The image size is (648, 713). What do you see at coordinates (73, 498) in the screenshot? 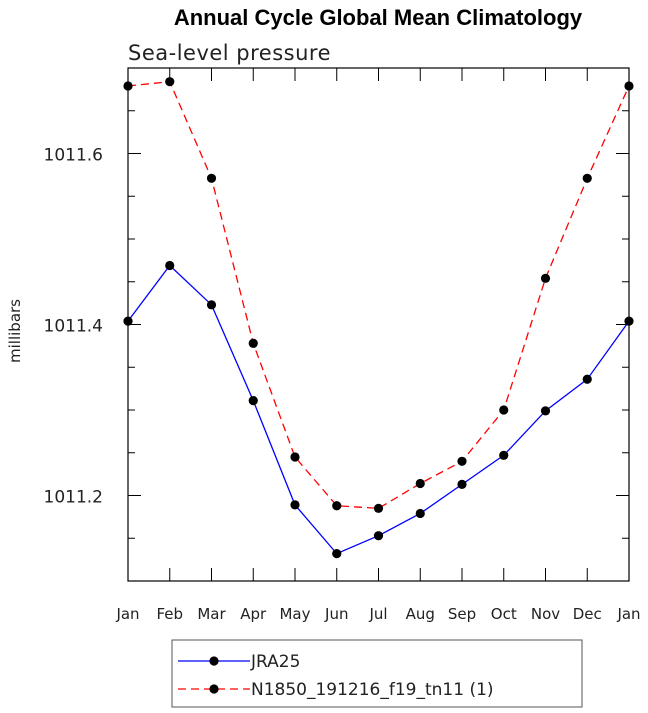
I see `y-tick-label: 1011.2` at bounding box center [73, 498].